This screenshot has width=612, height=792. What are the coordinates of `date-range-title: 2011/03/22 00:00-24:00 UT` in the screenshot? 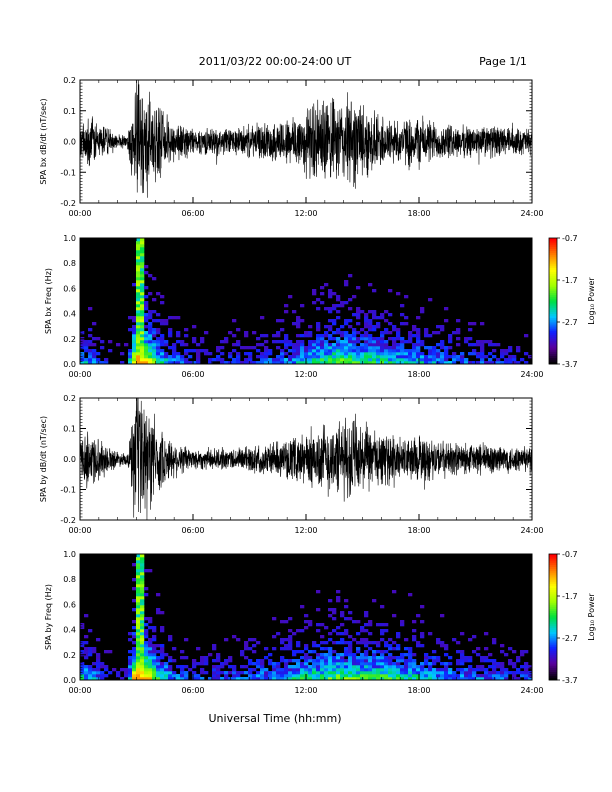 It's located at (275, 61).